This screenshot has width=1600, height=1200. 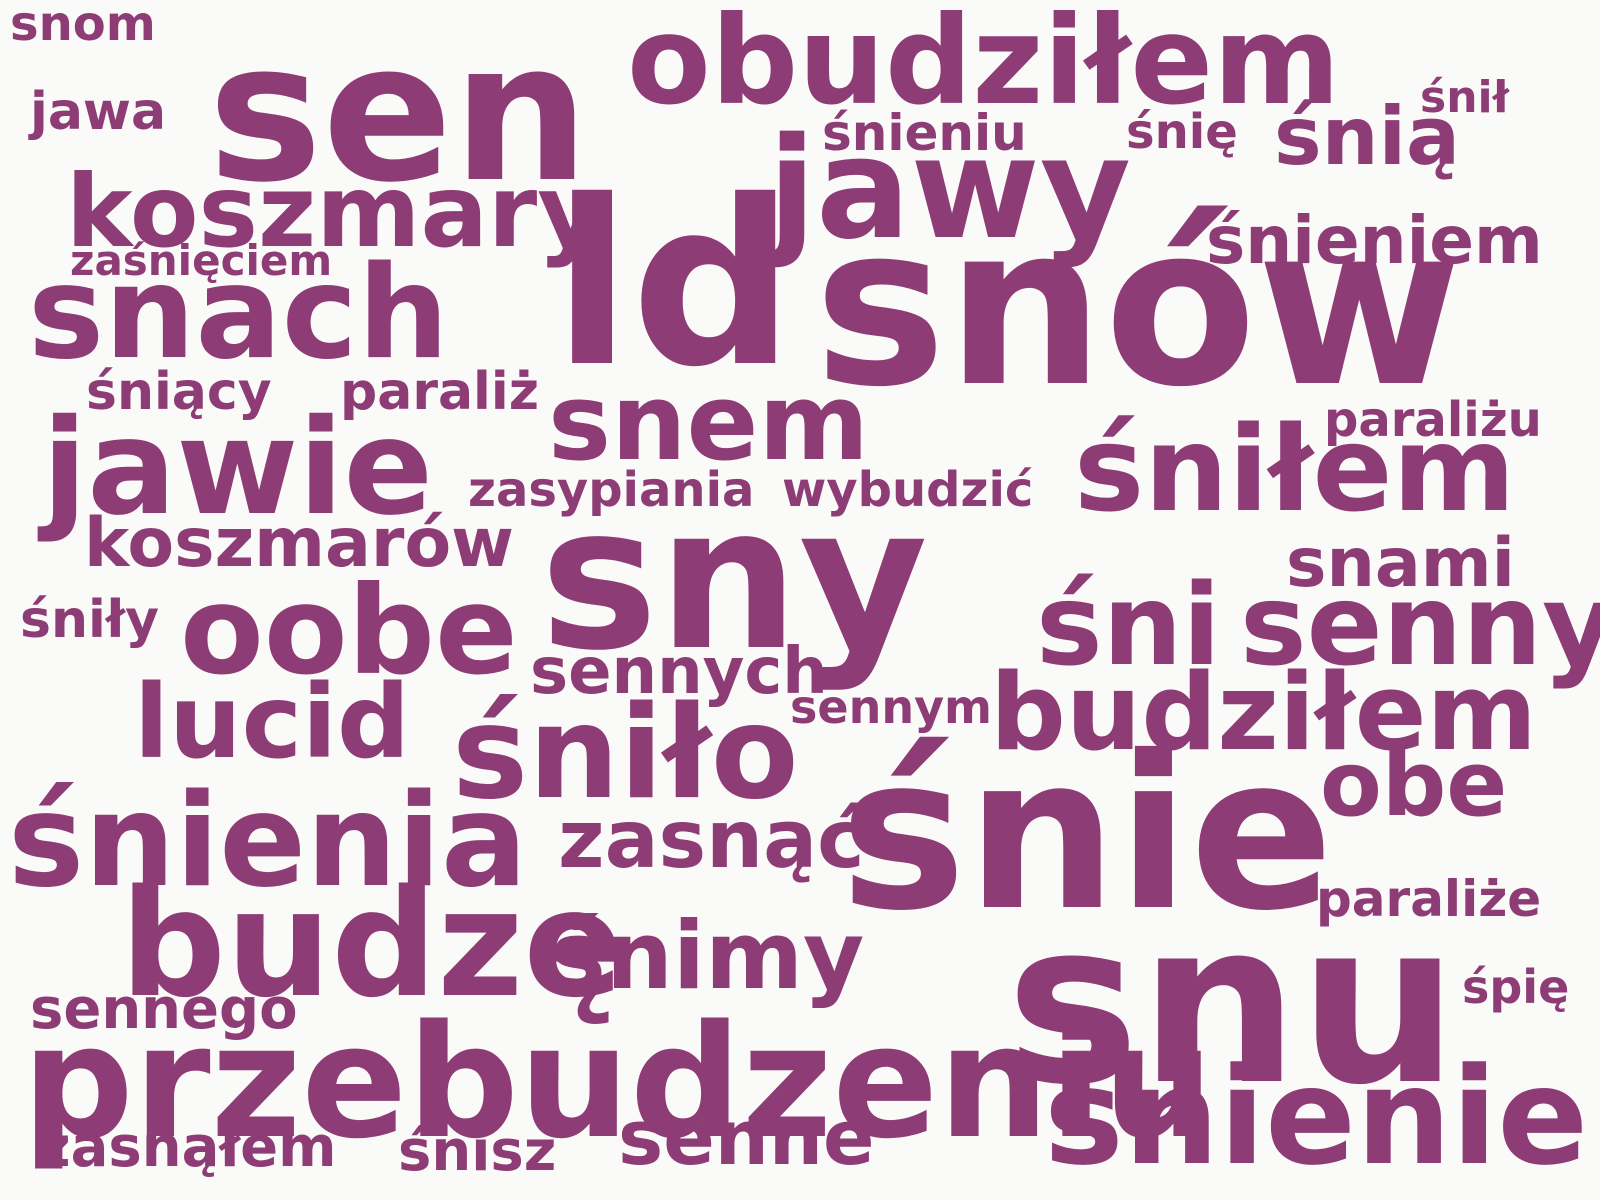 I want to click on word-spie: śpię, so click(x=1516, y=987).